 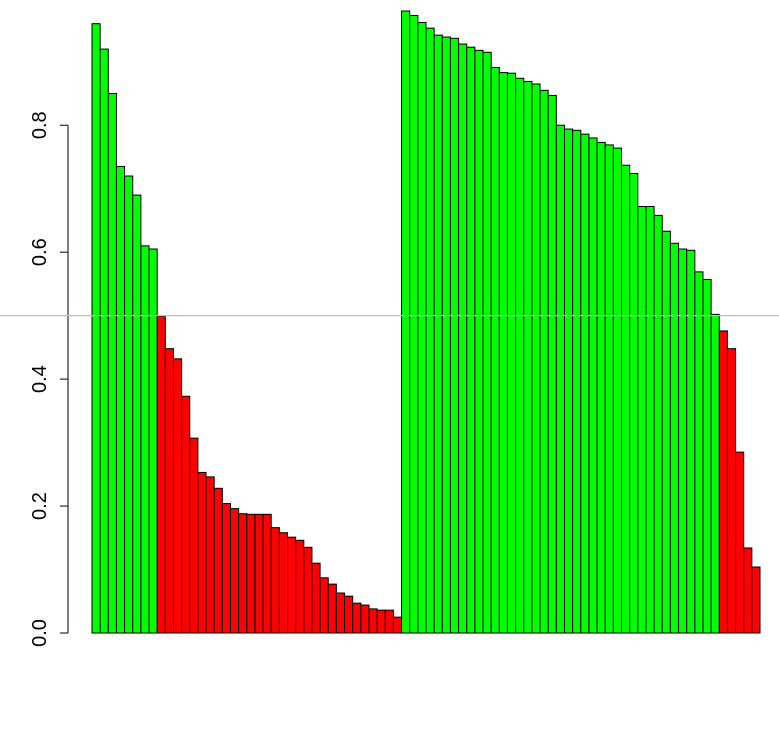 I want to click on y-tick-label: 0.6, so click(x=40, y=252).